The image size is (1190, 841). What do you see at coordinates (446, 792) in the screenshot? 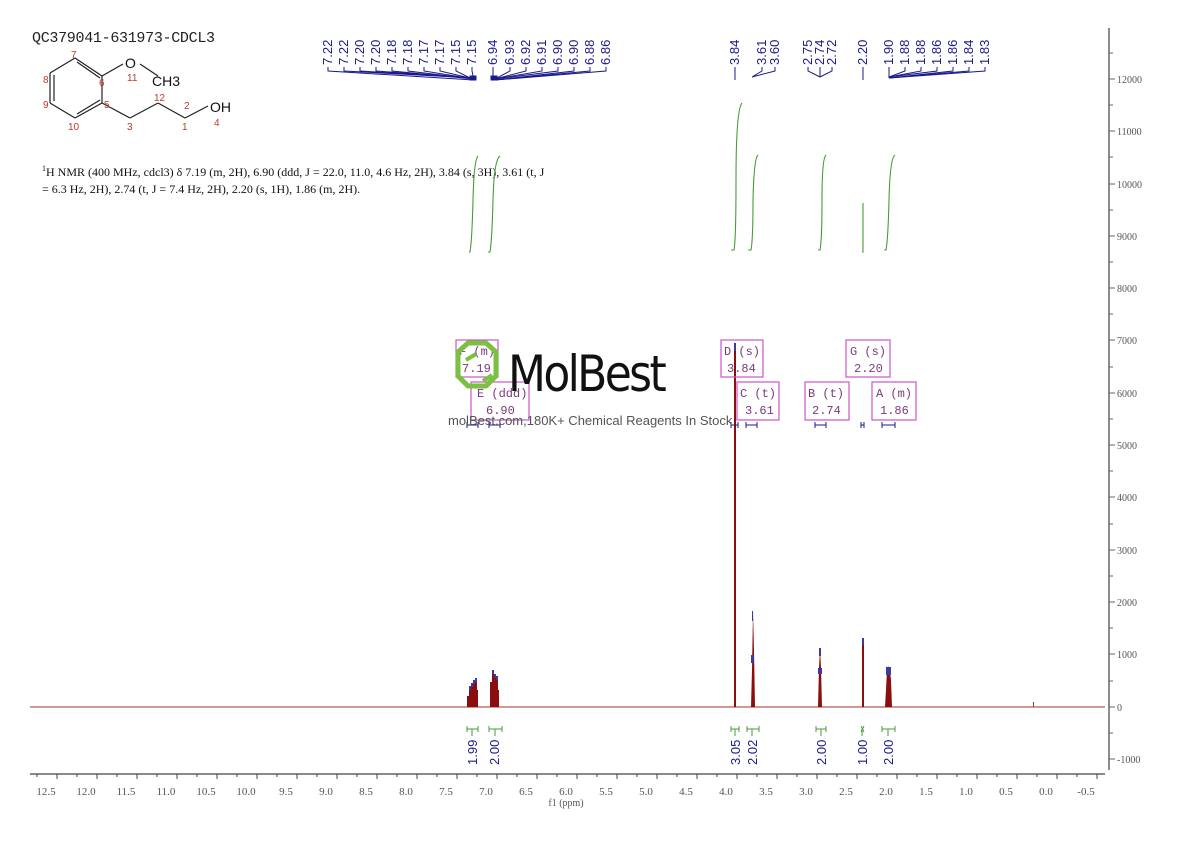
I see `svg-text: 7.5` at bounding box center [446, 792].